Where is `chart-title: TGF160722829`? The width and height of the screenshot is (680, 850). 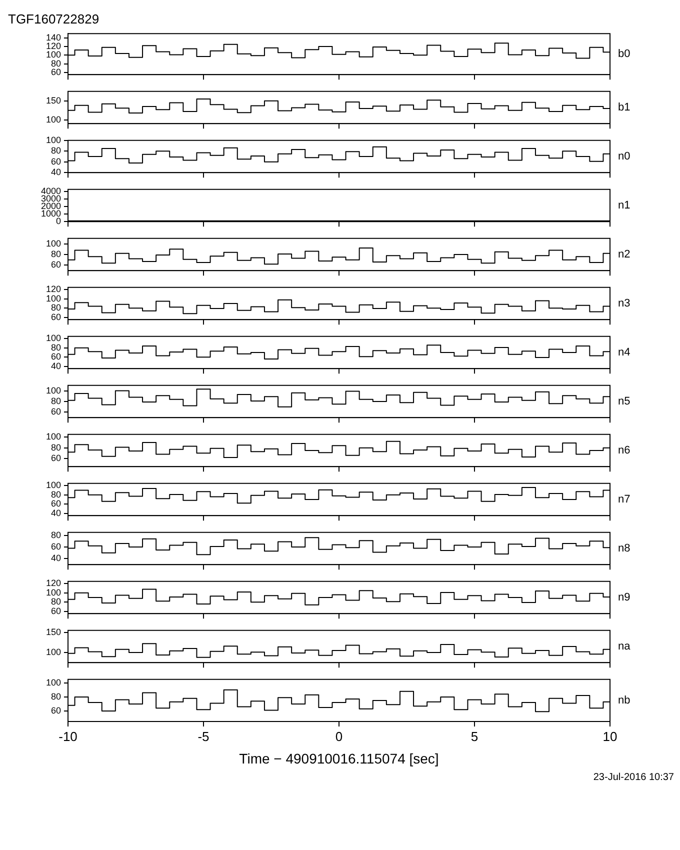 chart-title: TGF160722829 is located at coordinates (54, 18).